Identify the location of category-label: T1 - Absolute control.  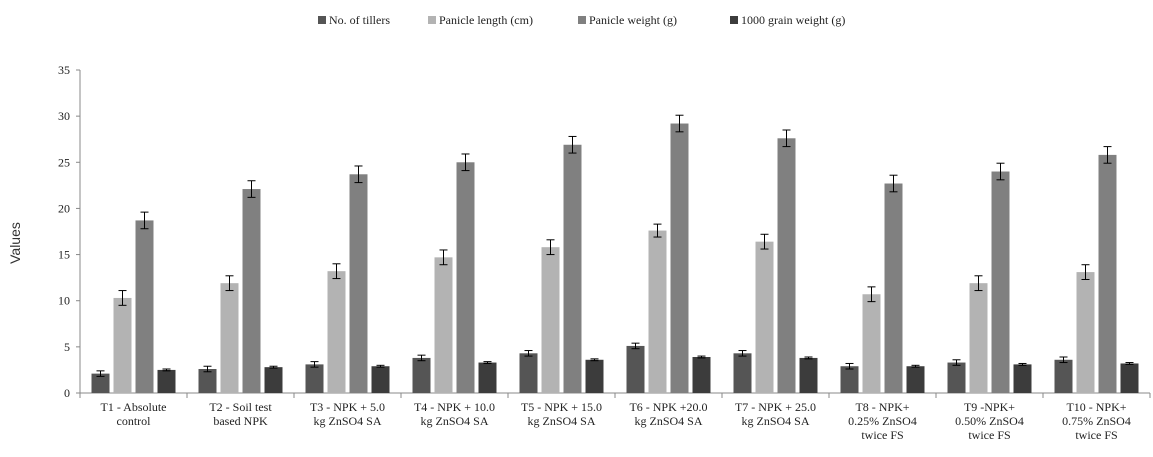
(134, 414).